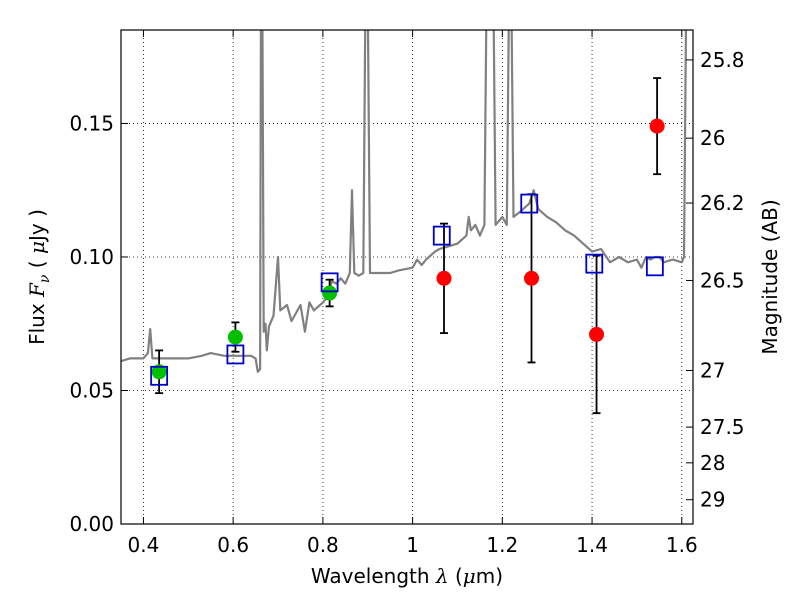 Image resolution: width=800 pixels, height=600 pixels. What do you see at coordinates (91, 390) in the screenshot?
I see `y-tick-label: 0.05` at bounding box center [91, 390].